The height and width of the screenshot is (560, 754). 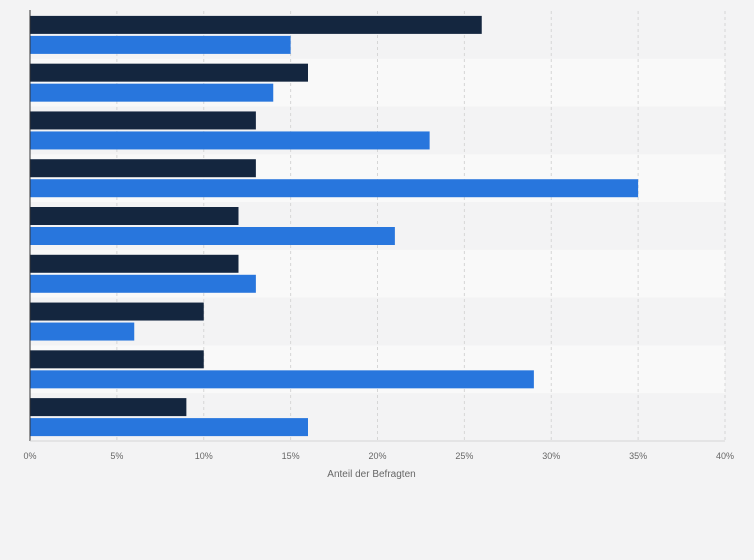 What do you see at coordinates (464, 456) in the screenshot?
I see `x-tick-label: 25%` at bounding box center [464, 456].